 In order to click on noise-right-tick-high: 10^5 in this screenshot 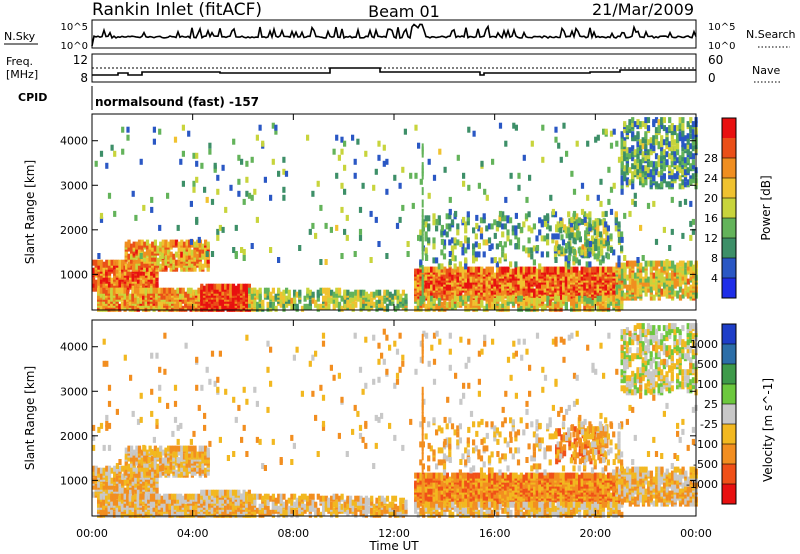, I will do `click(721, 27)`.